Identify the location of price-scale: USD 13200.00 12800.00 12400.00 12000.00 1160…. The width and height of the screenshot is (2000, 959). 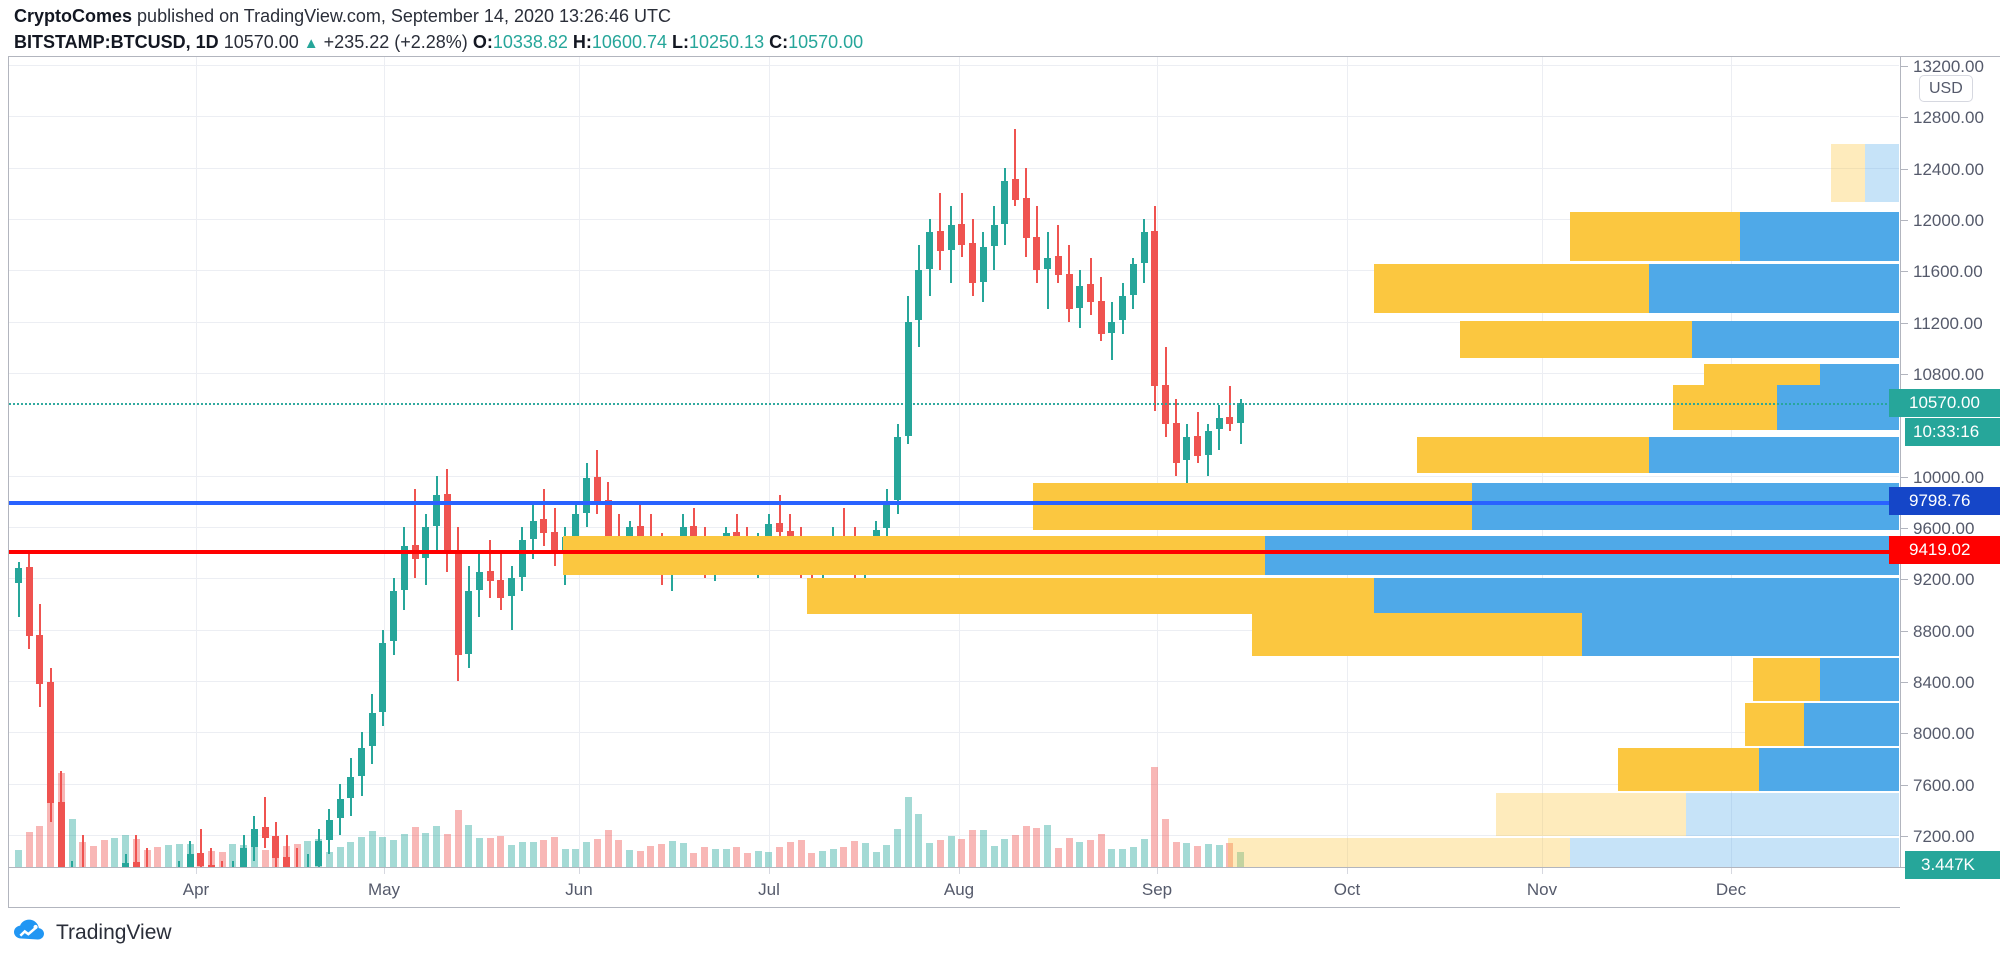
(1944, 467).